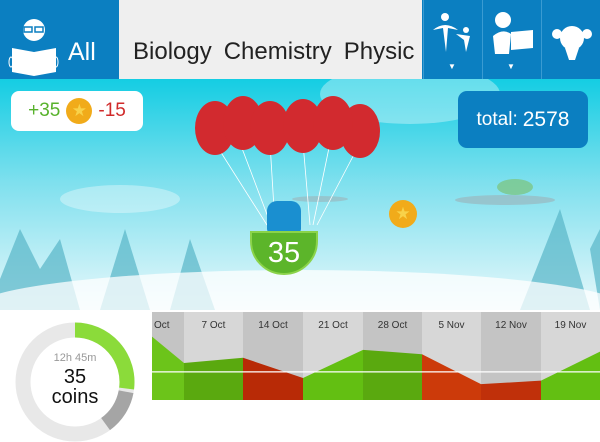  I want to click on donut-arc-green, so click(104, 356).